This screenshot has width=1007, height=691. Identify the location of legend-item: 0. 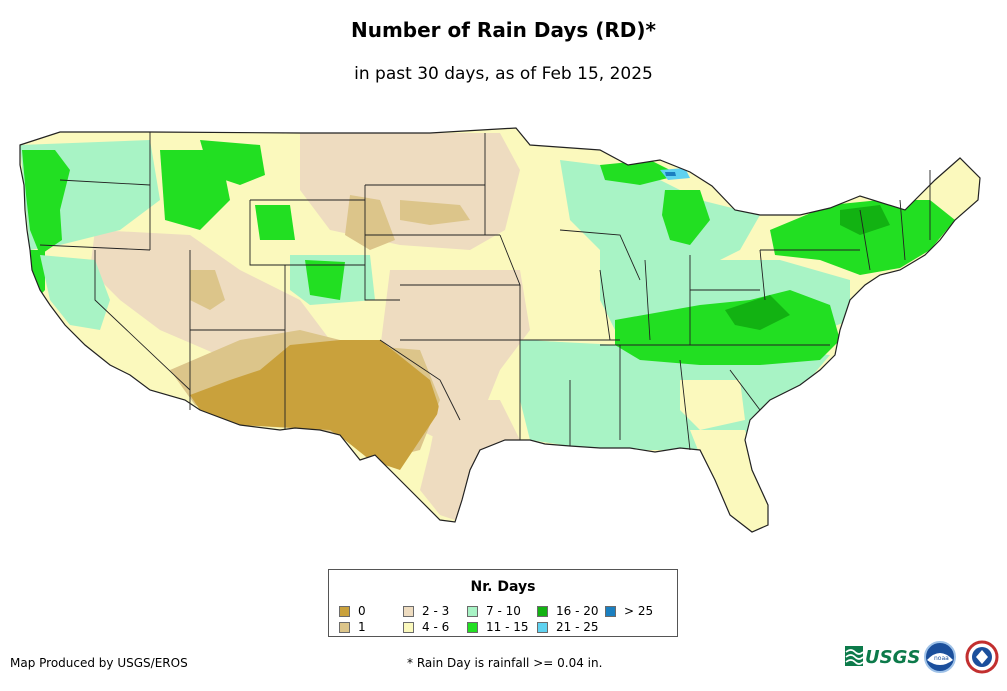
(352, 611).